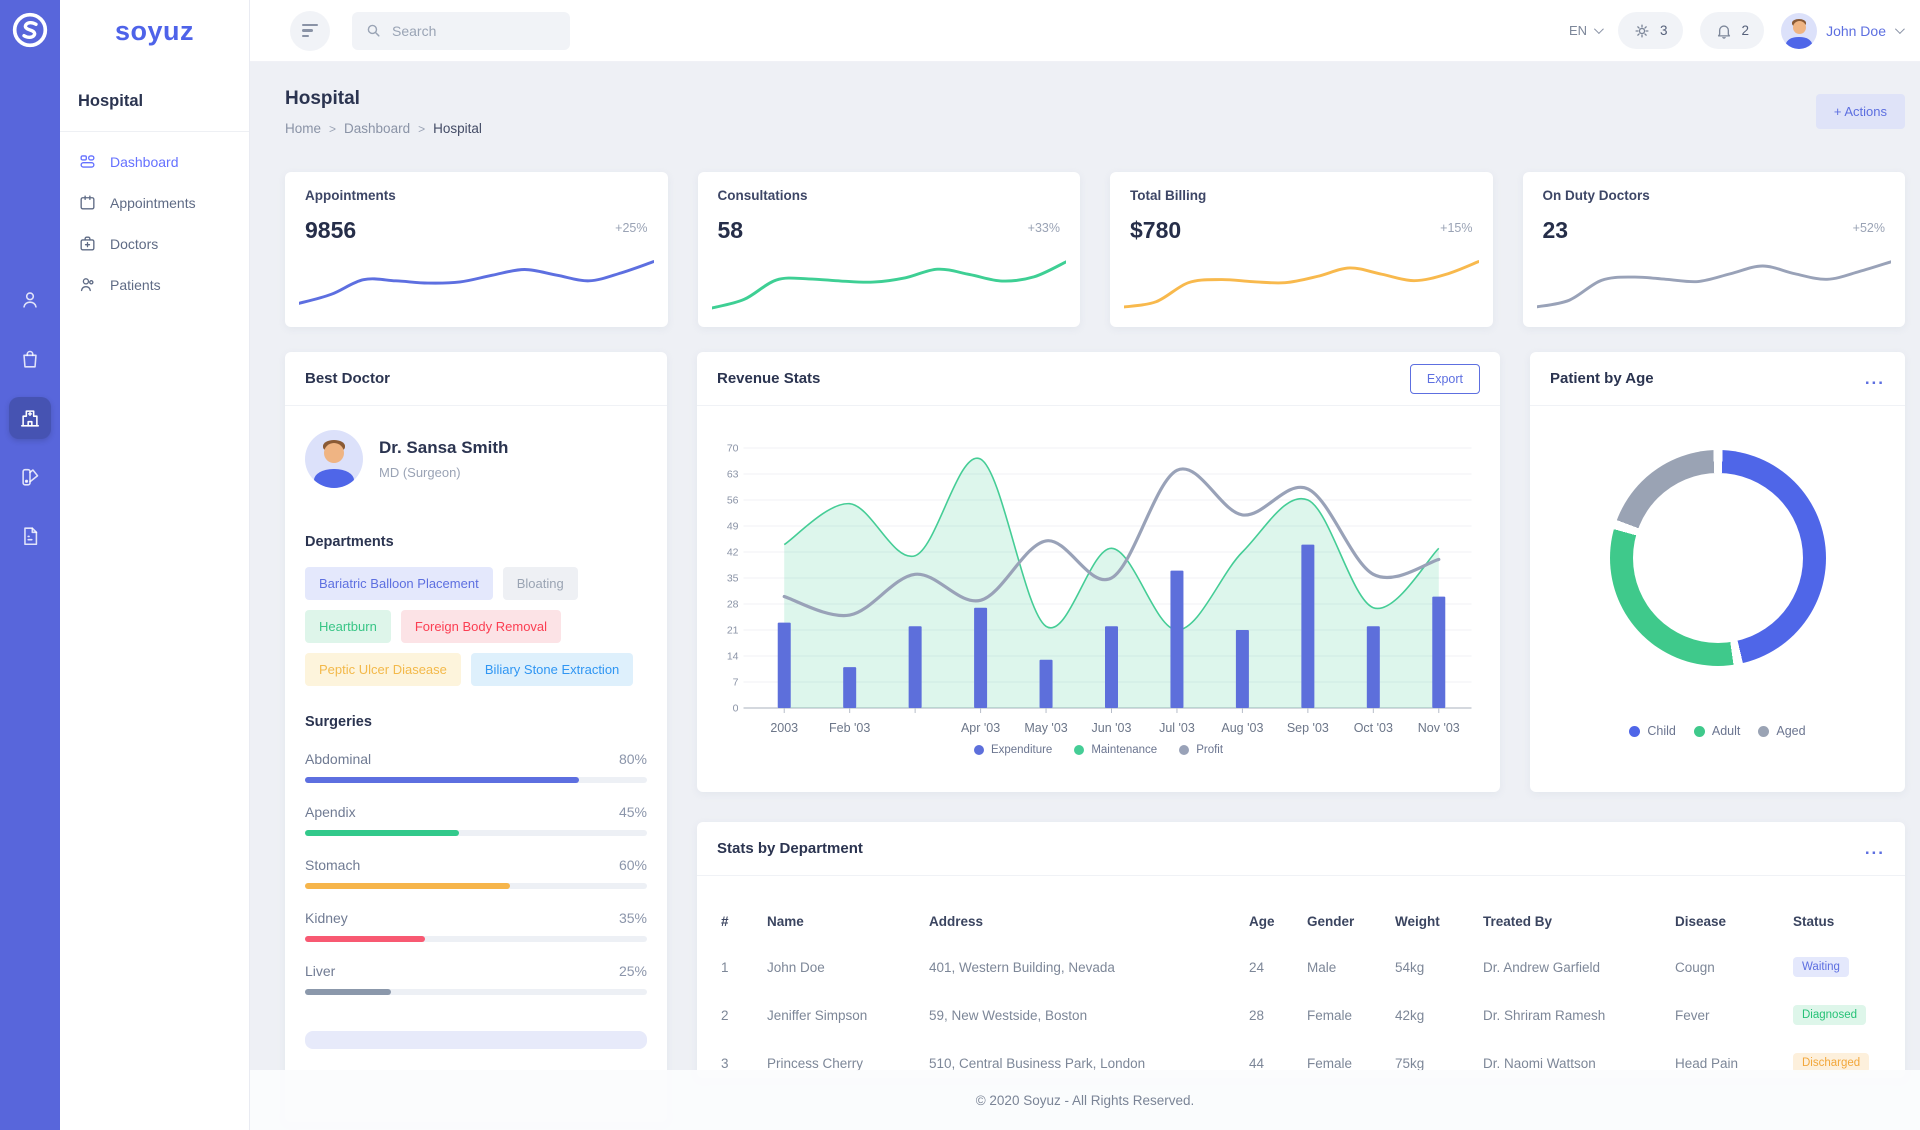 The width and height of the screenshot is (1920, 1130). What do you see at coordinates (350, 195) in the screenshot?
I see `stat-title: Appointments` at bounding box center [350, 195].